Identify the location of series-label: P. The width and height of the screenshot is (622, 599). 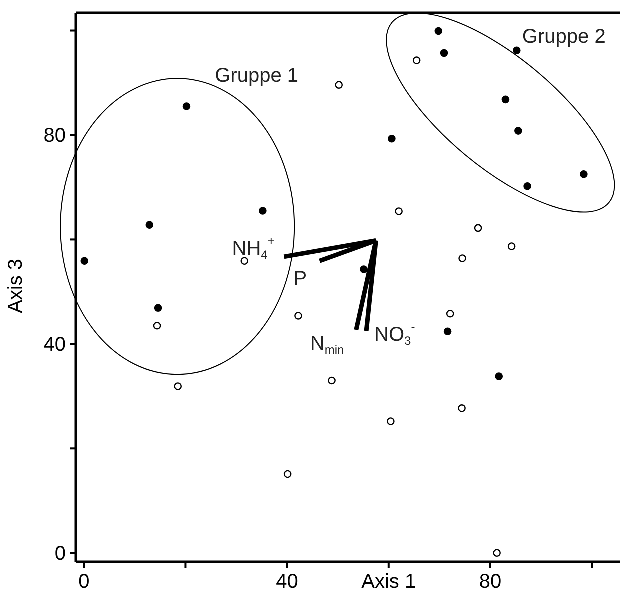
(301, 279).